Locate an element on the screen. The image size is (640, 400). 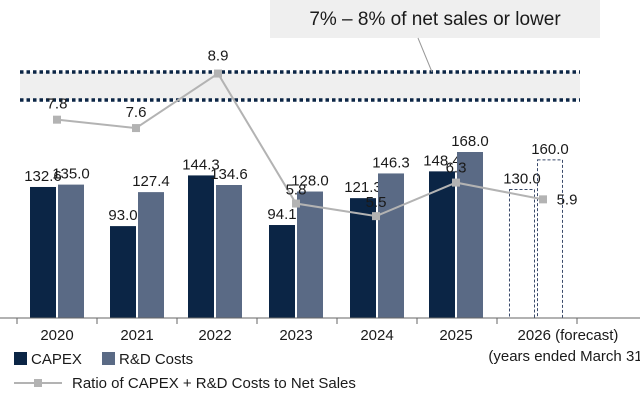
legend-ratio-marker is located at coordinates (38, 383).